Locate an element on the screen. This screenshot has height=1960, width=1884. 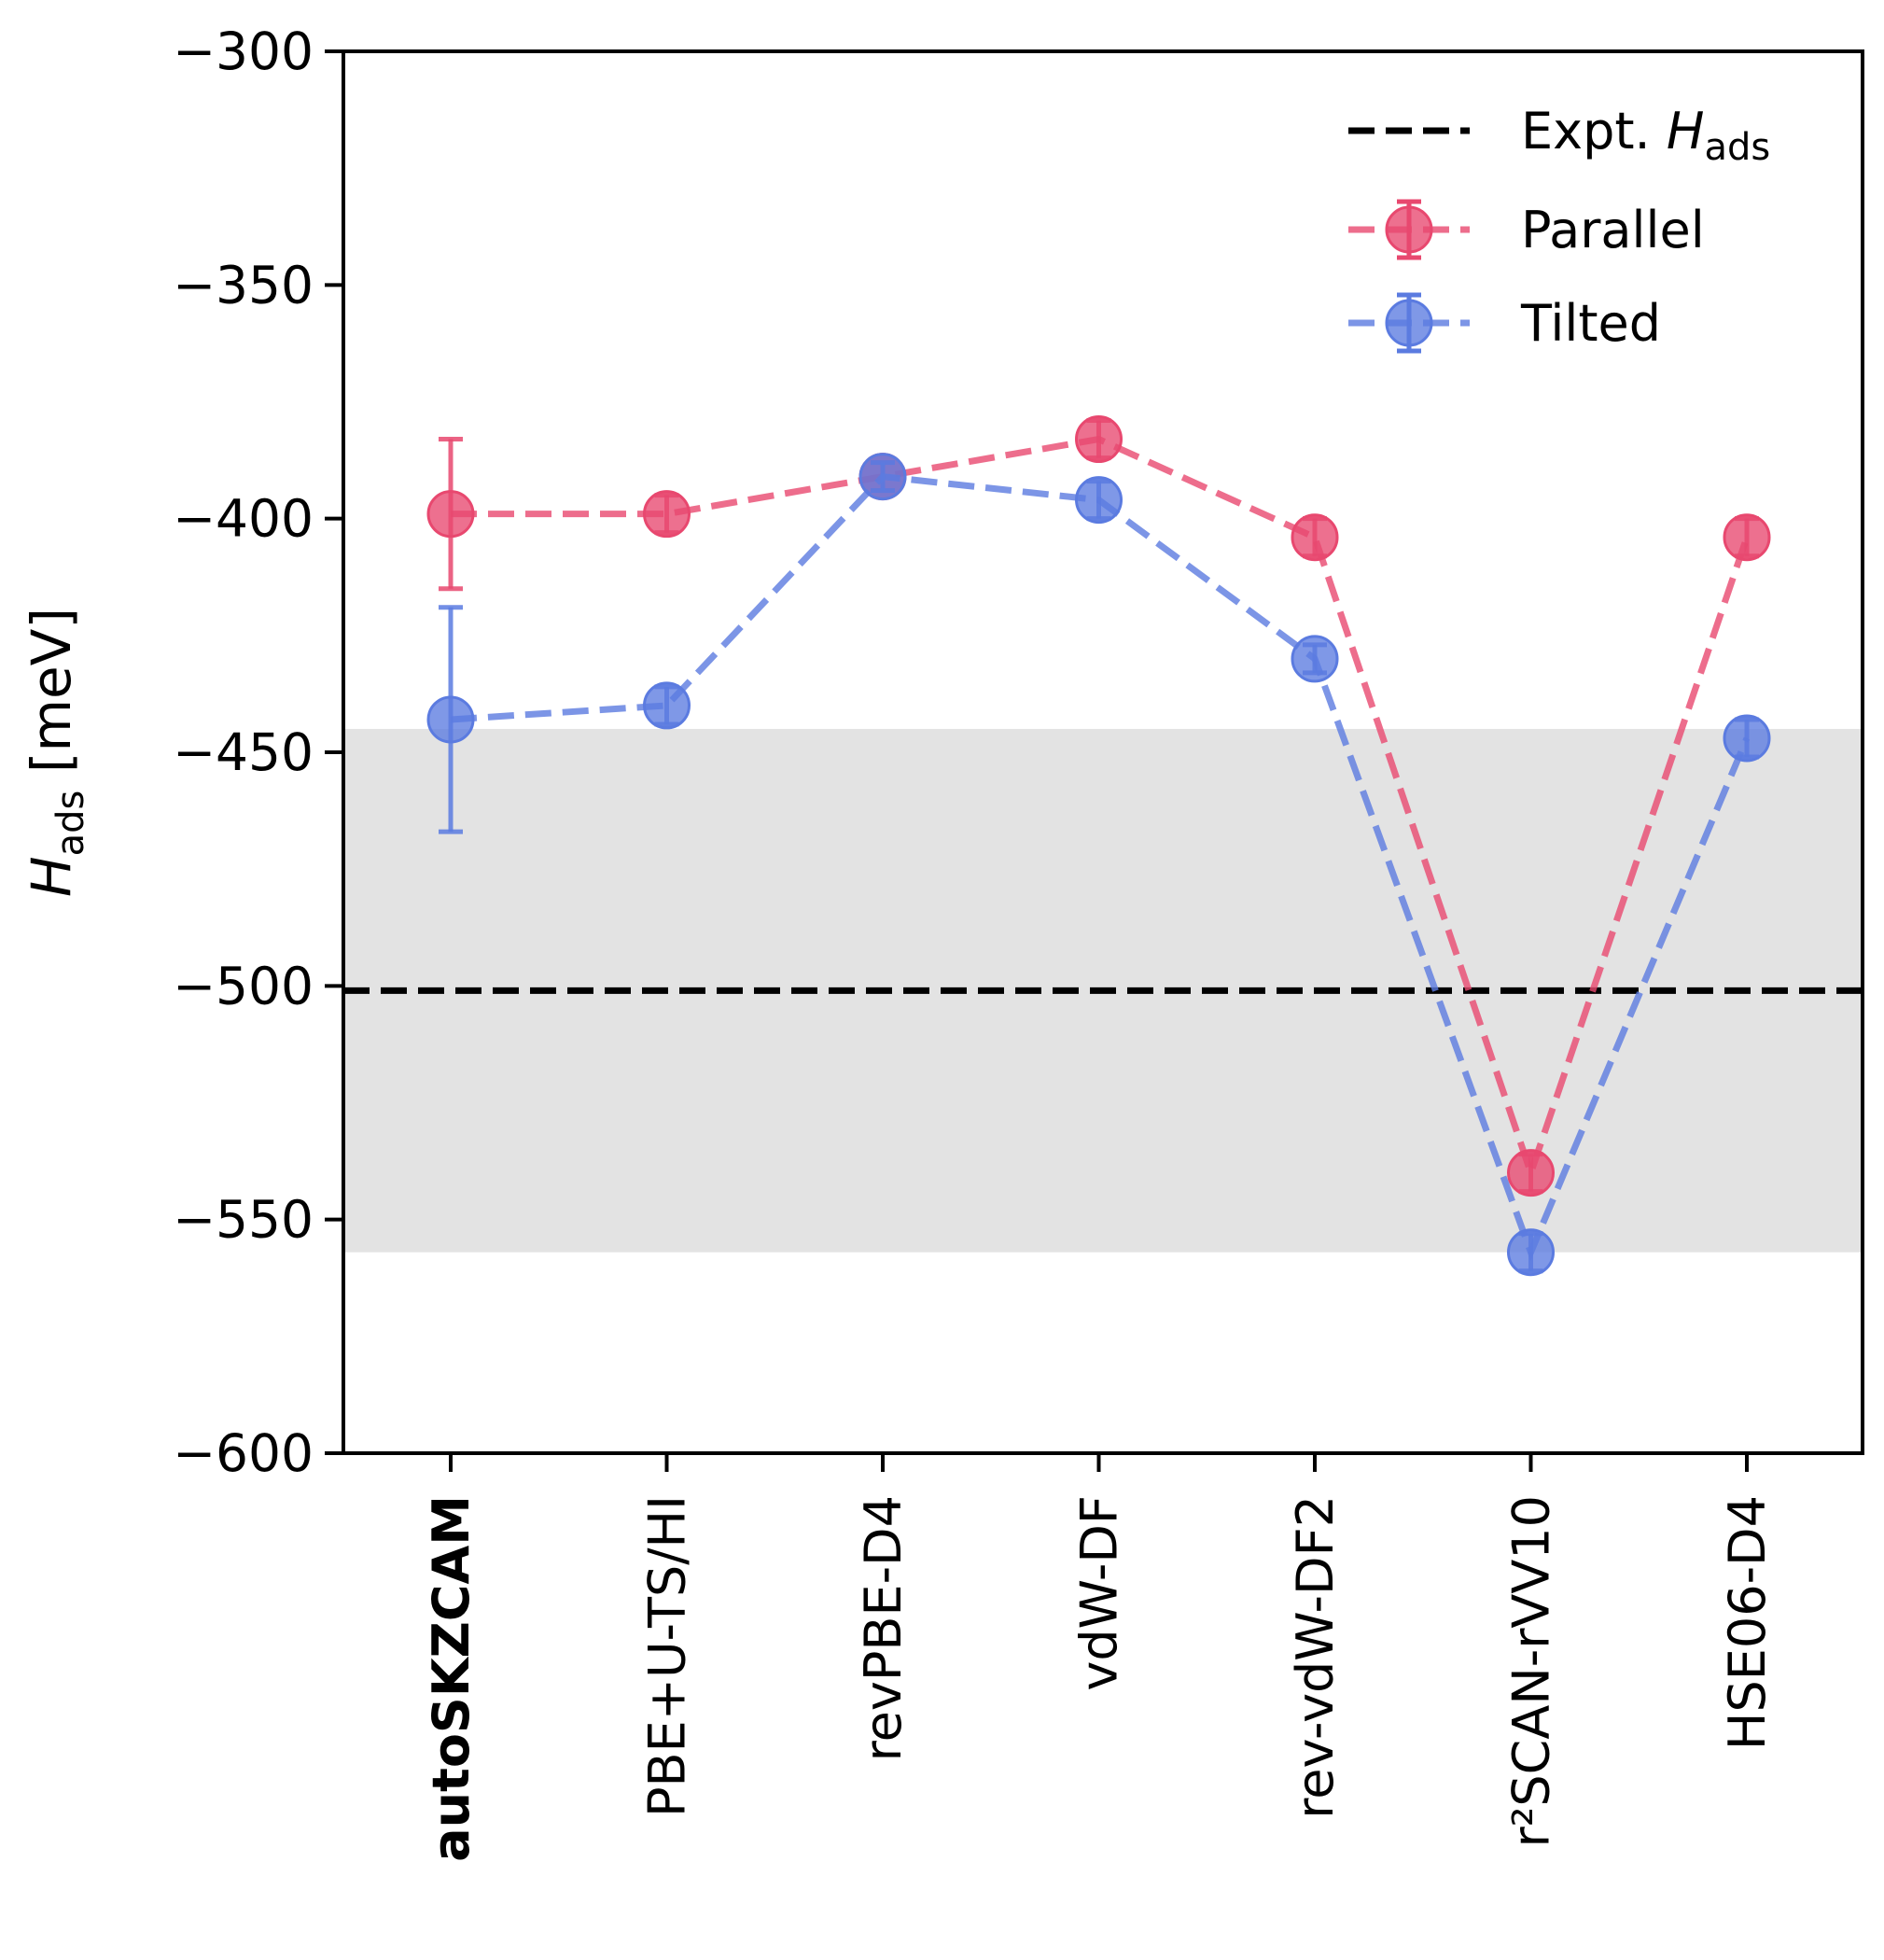
y-axis-label: Hads [meV] is located at coordinates (56, 752).